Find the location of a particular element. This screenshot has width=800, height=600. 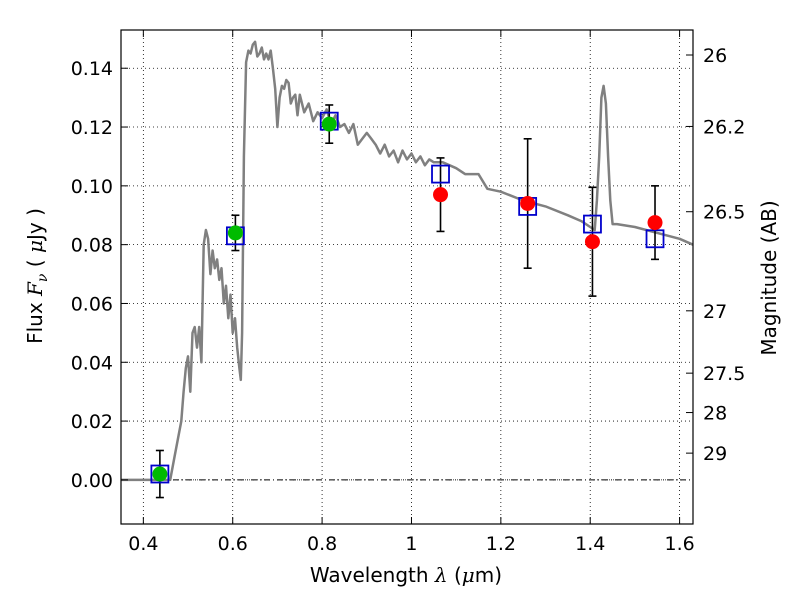

x-axis-label-symbol: λ is located at coordinates (441, 575).